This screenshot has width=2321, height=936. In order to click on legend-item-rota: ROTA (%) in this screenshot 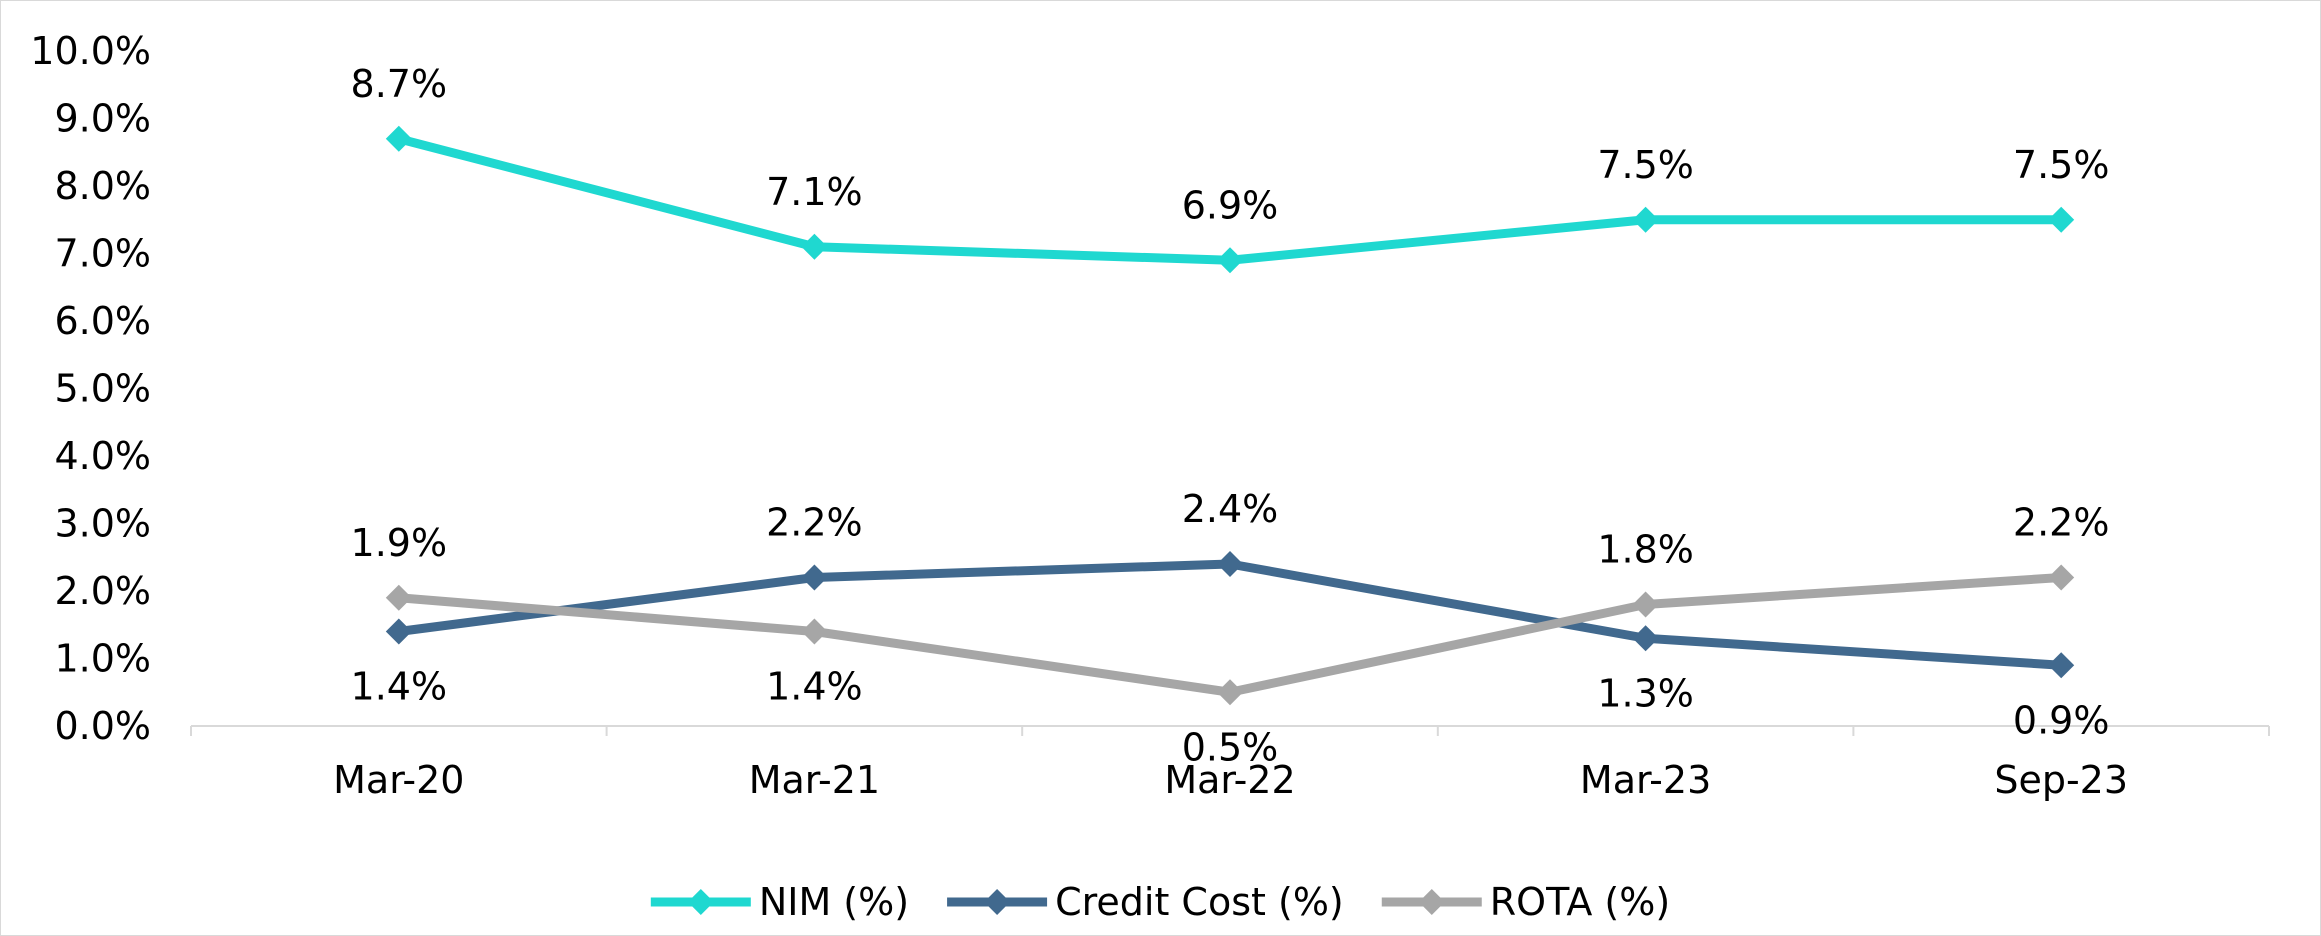, I will do `click(1525, 902)`.